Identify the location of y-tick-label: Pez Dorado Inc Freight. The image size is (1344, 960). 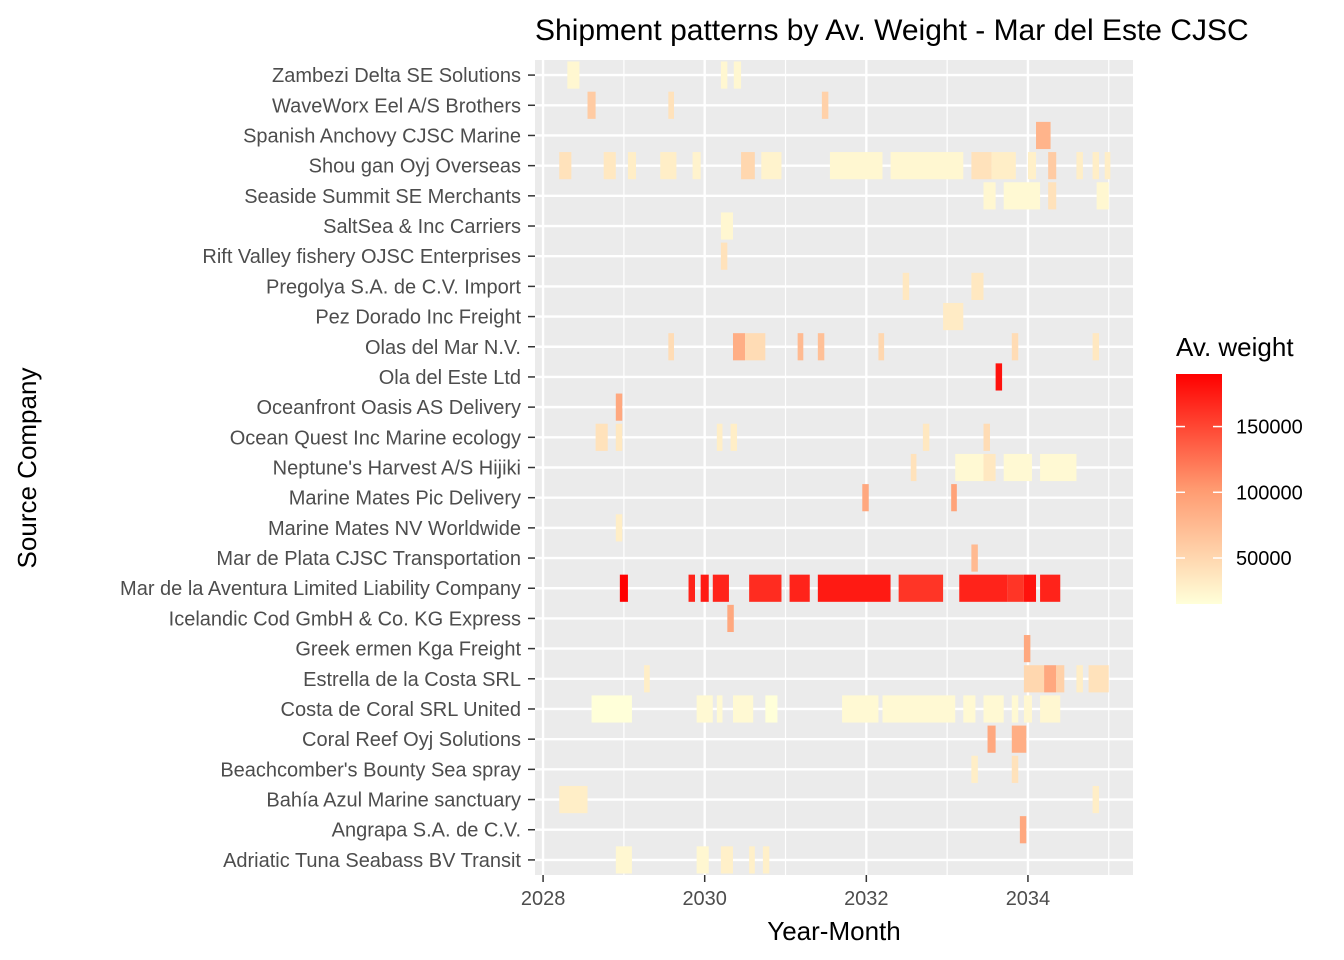
(418, 318).